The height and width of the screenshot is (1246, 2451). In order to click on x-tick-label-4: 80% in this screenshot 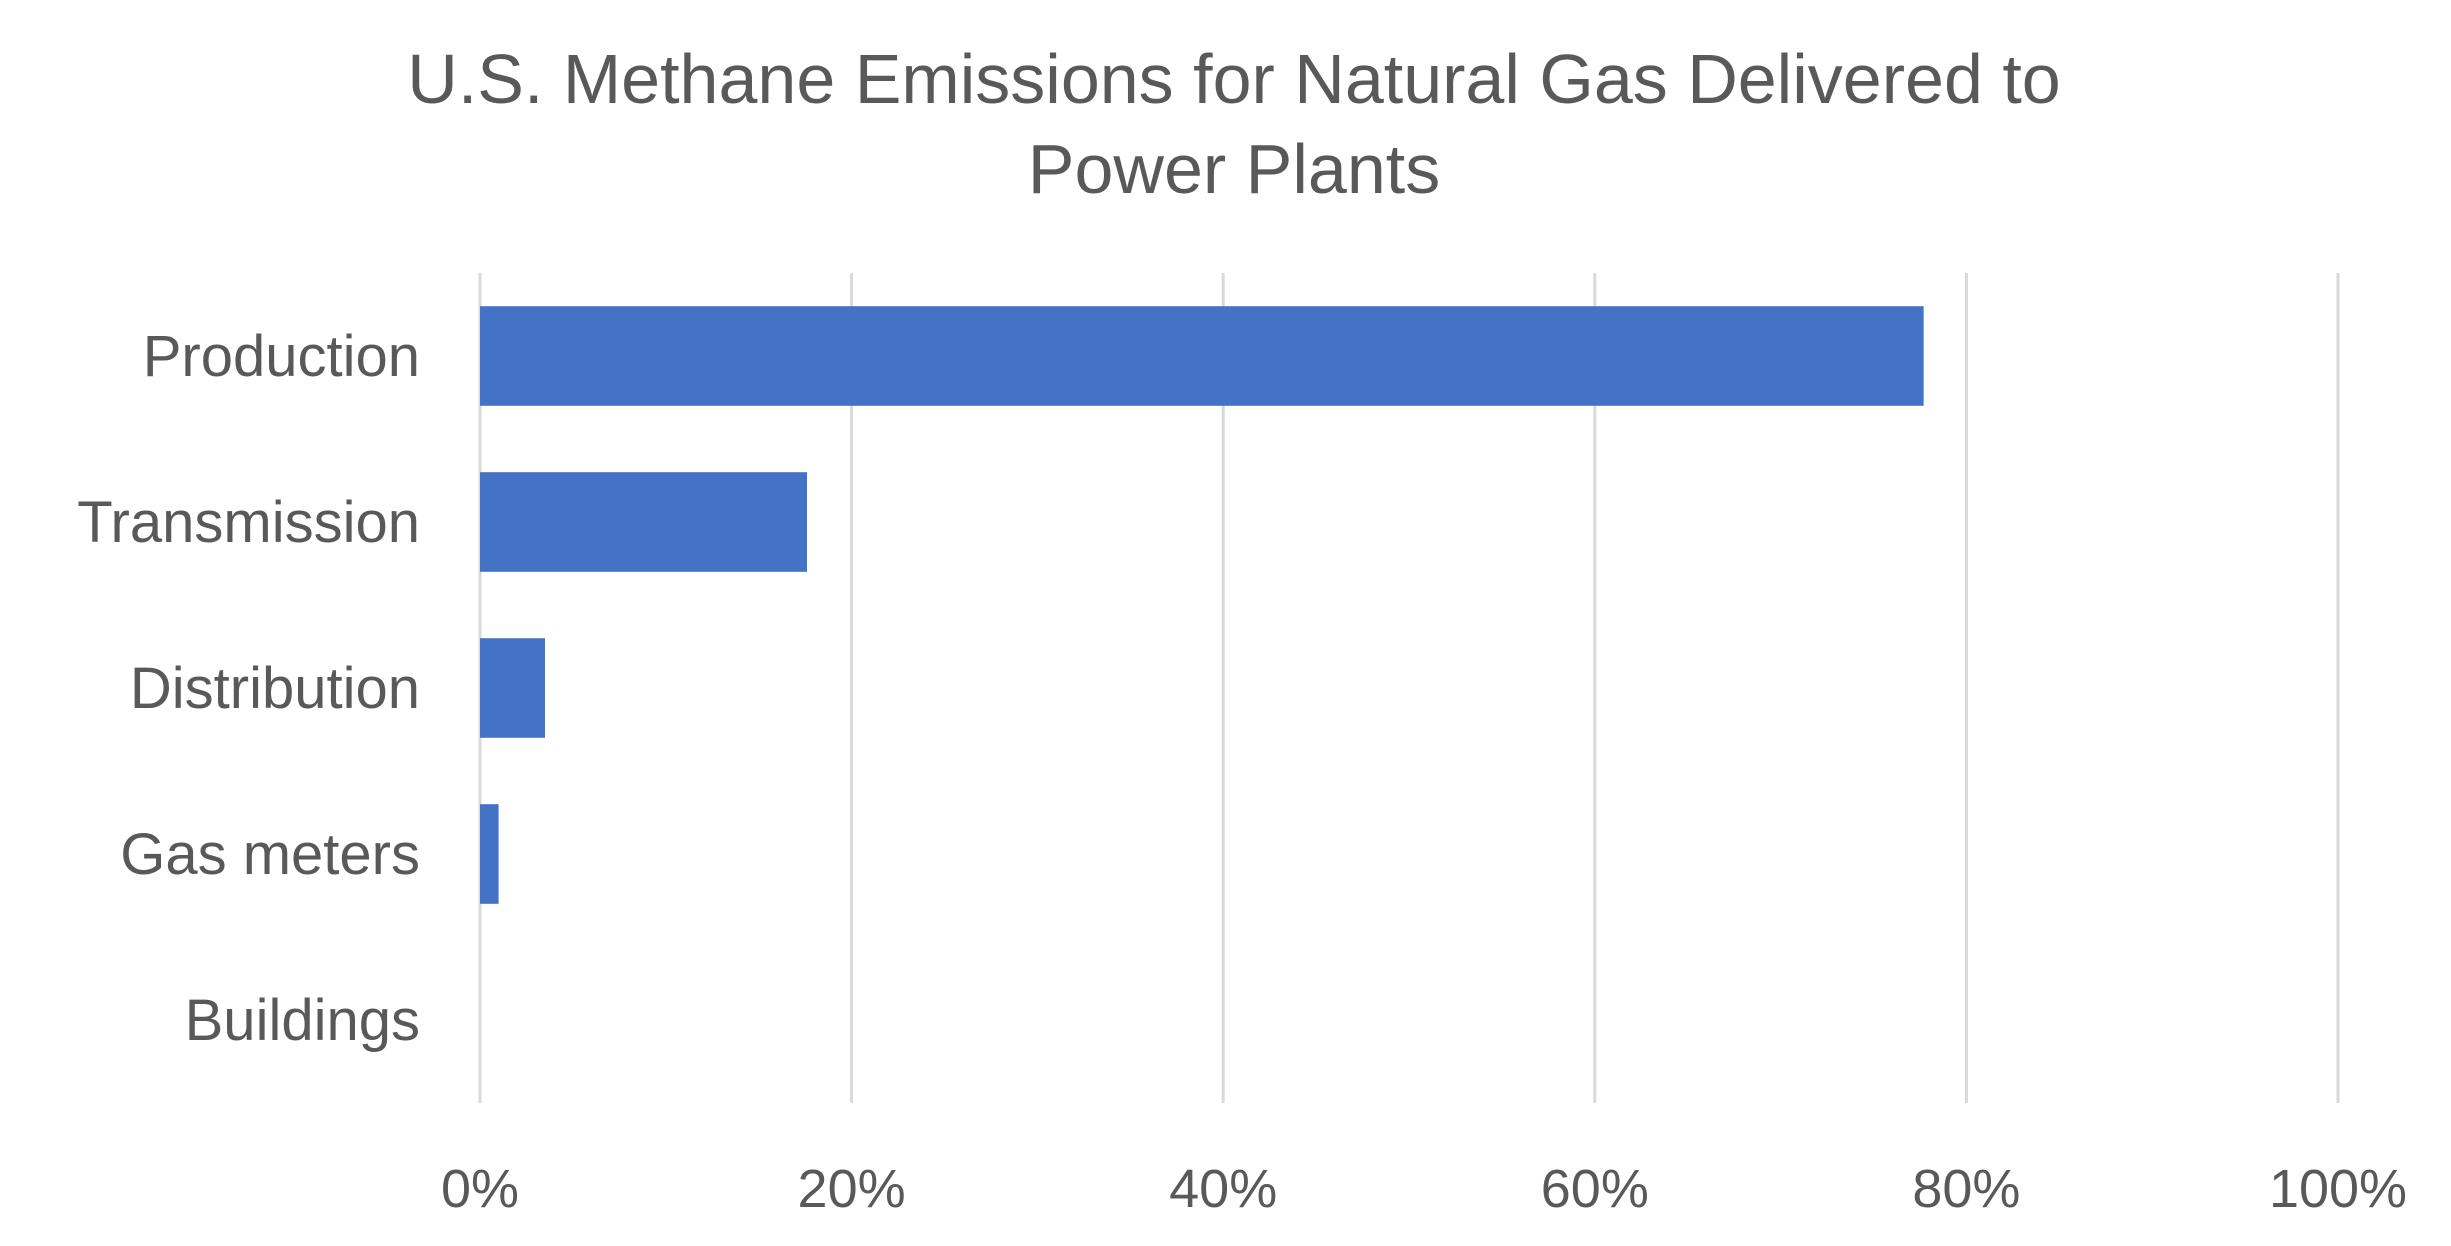, I will do `click(1966, 1189)`.